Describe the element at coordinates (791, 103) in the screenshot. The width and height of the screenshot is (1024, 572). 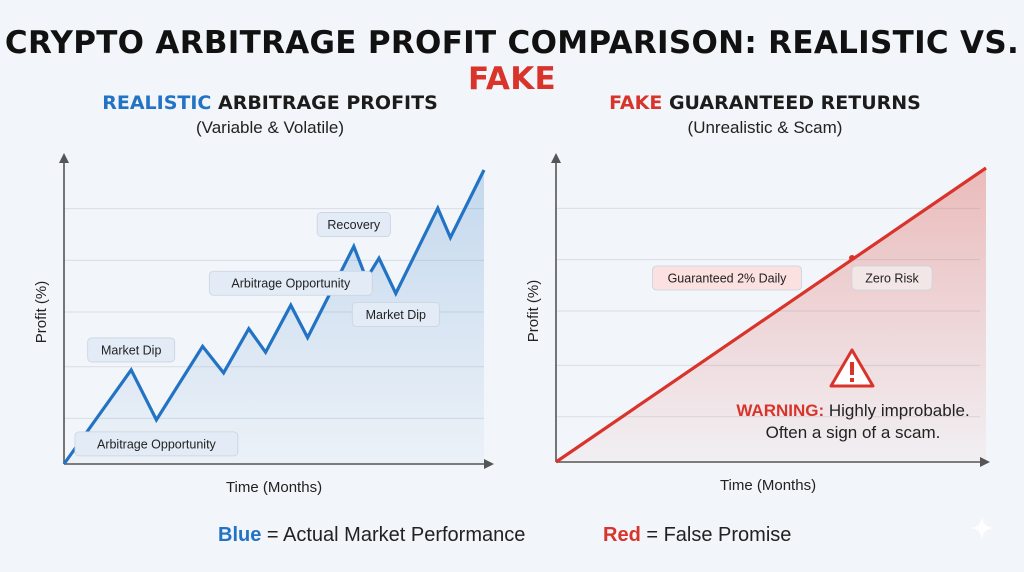
I see `right-chart-title-rest: GUARANTEED RETURNS` at that location.